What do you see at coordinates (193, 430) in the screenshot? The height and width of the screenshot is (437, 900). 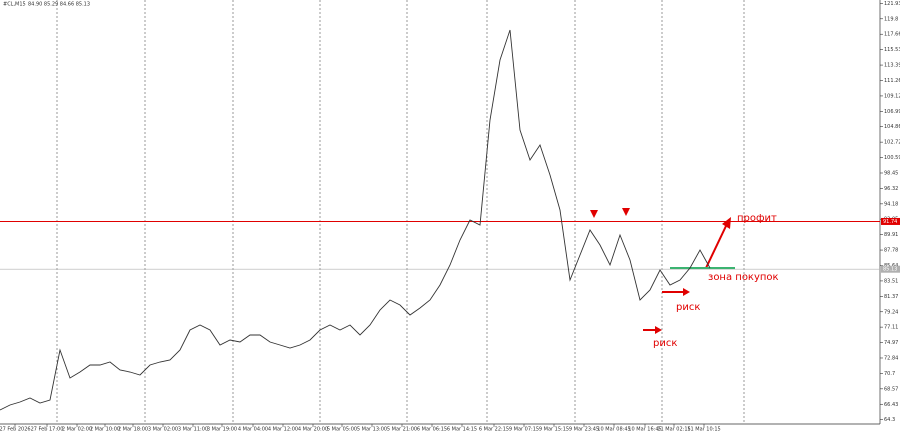 I see `x-tick-label: 3 Mar 11:00` at bounding box center [193, 430].